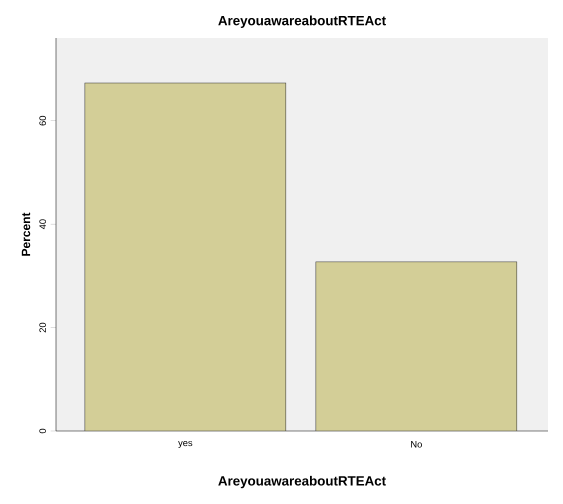 This screenshot has height=504, width=563. I want to click on y-axis-title: Percent, so click(26, 234).